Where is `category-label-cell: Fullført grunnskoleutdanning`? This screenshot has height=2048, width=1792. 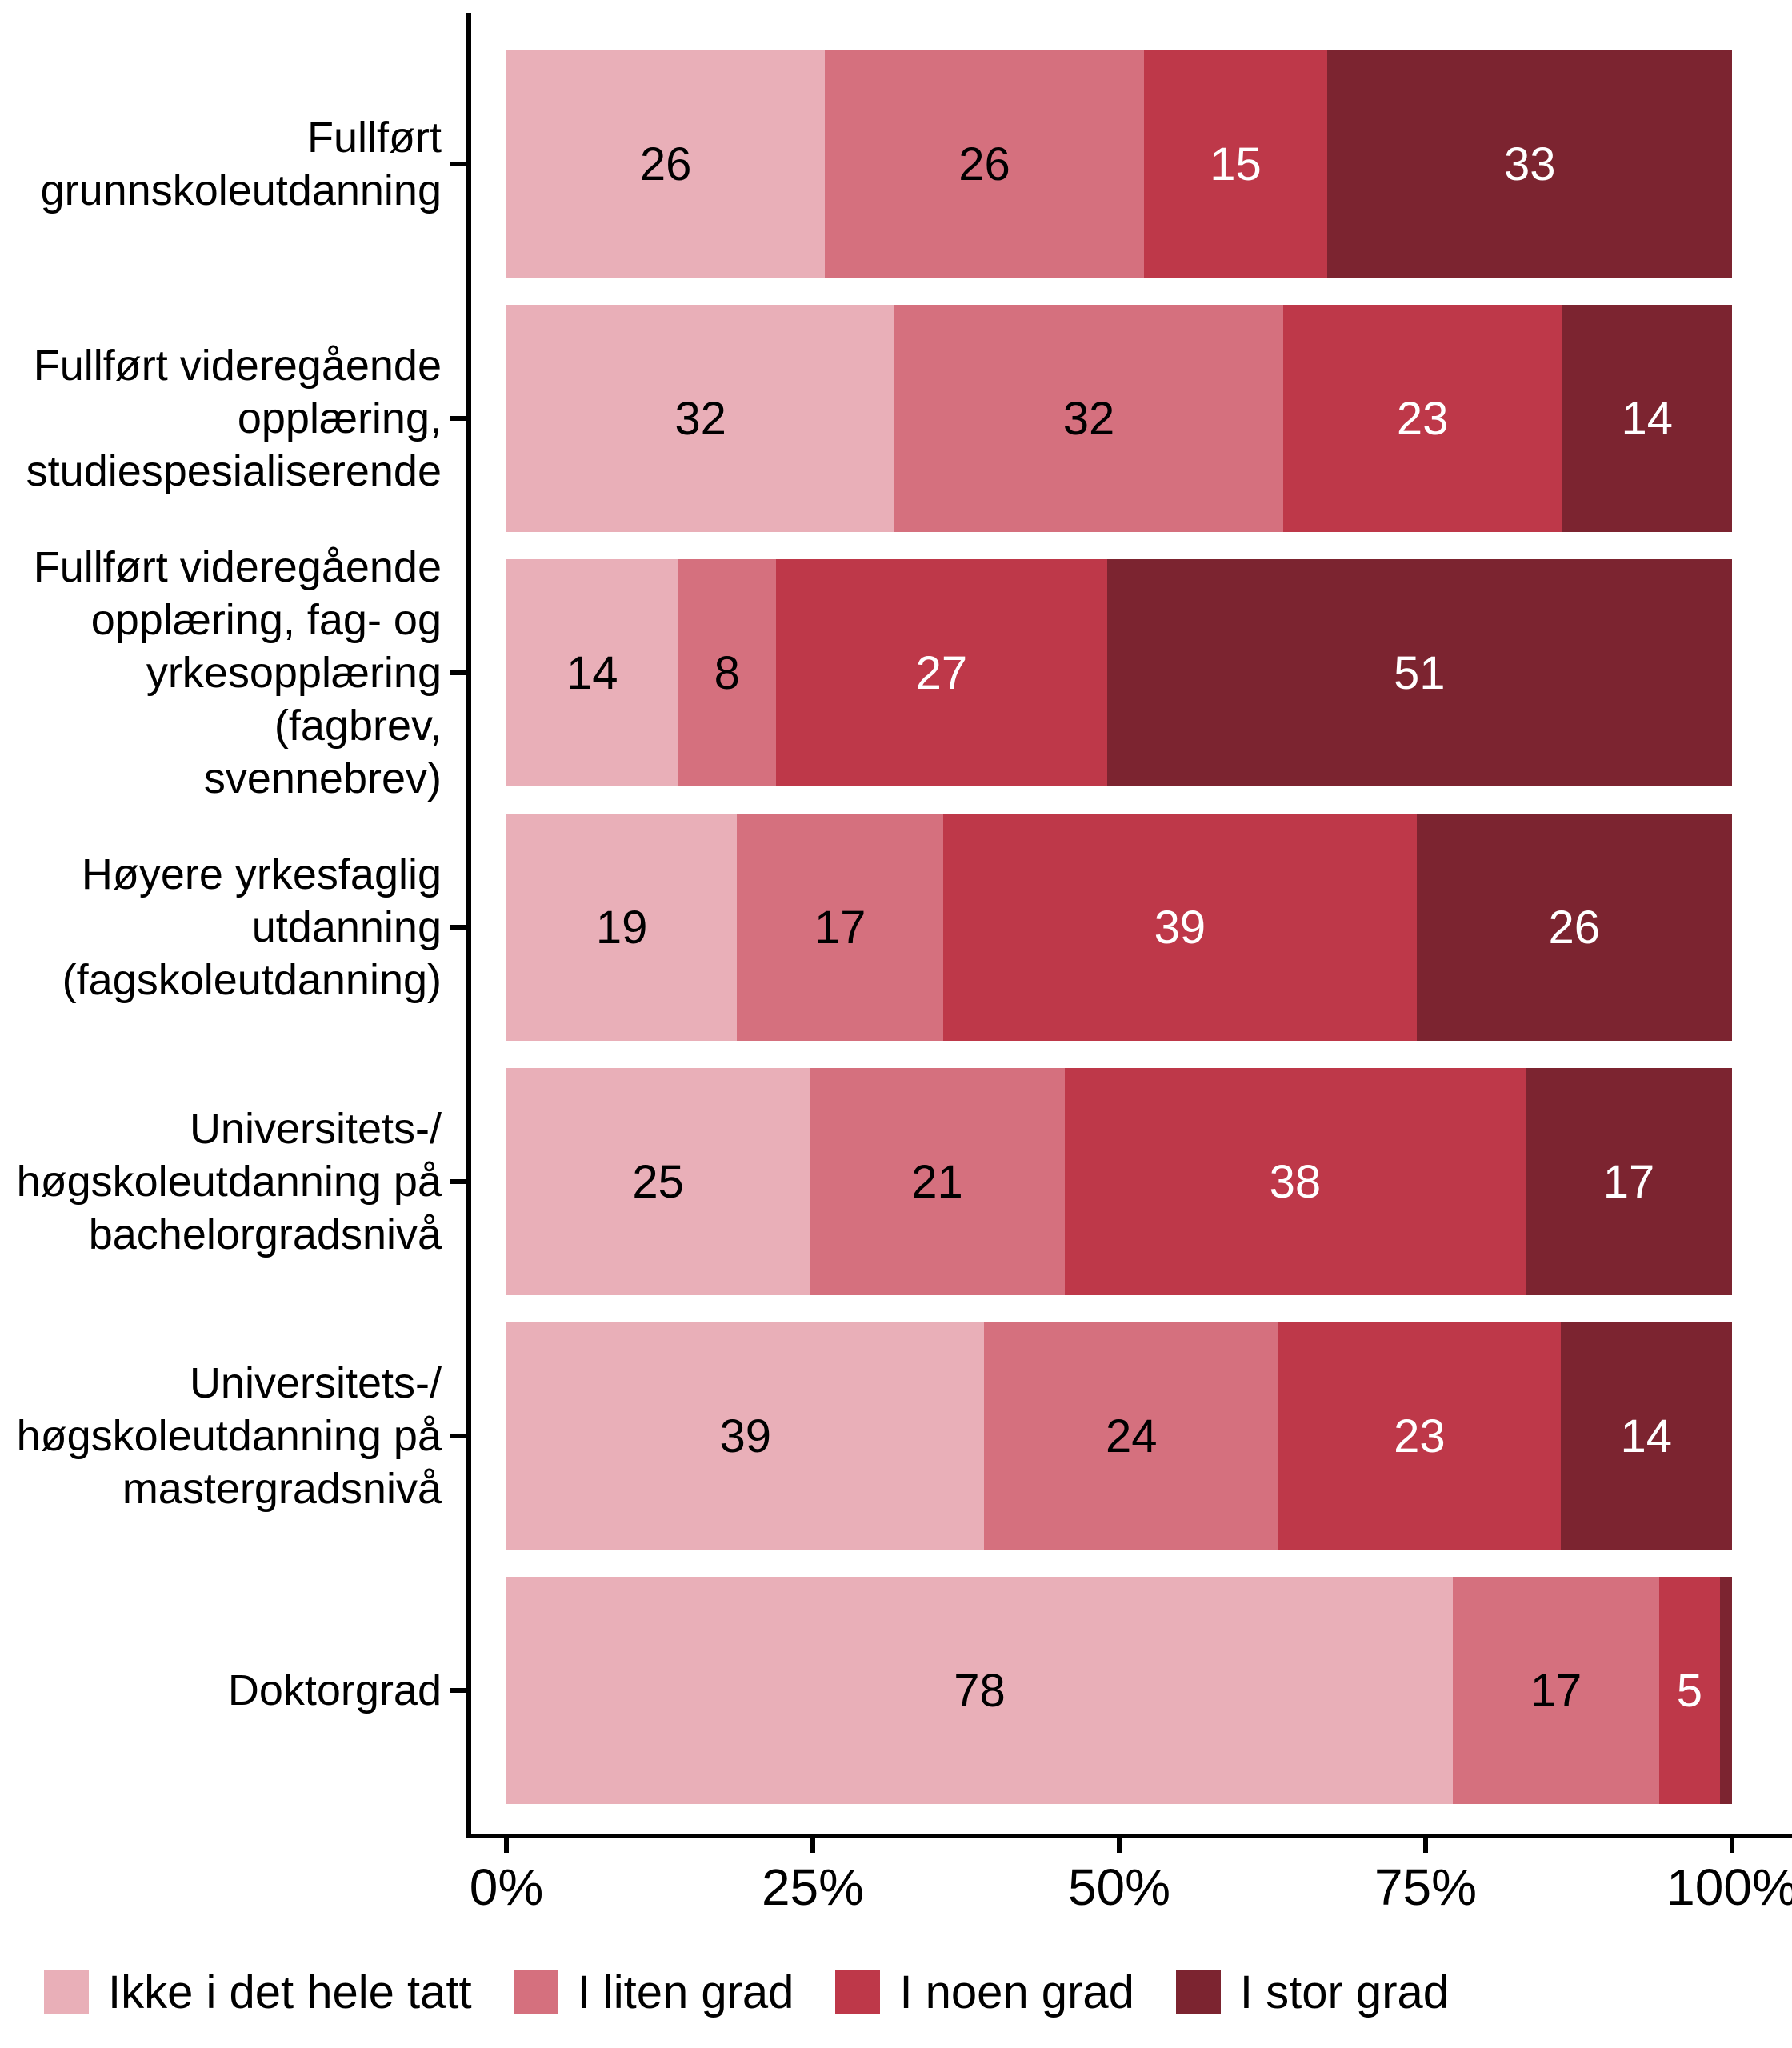 category-label-cell: Fullført grunnskoleutdanning is located at coordinates (221, 164).